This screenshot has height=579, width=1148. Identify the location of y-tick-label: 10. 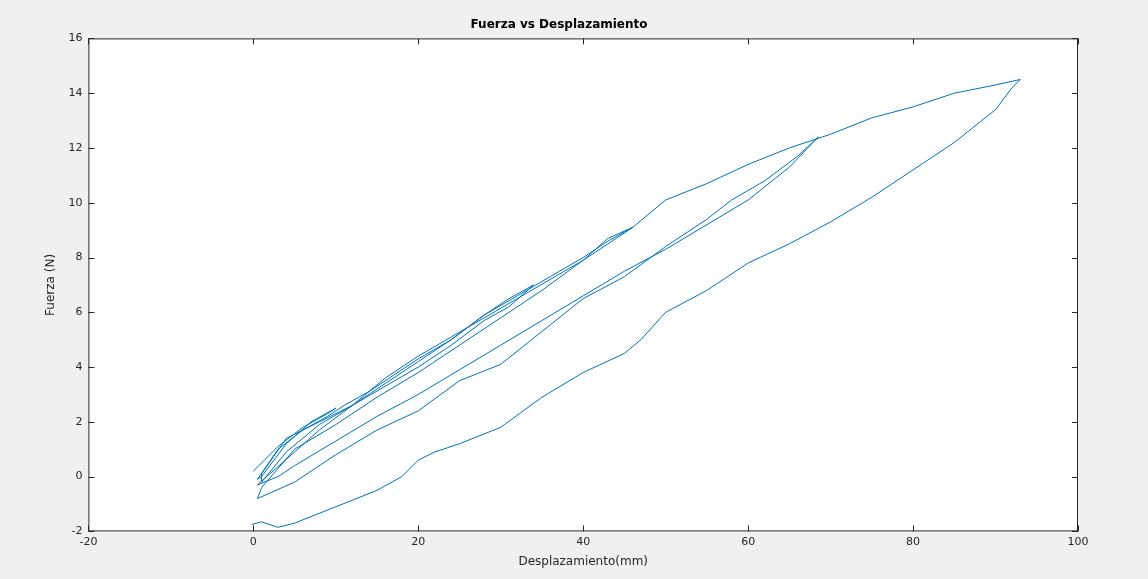
(75, 202).